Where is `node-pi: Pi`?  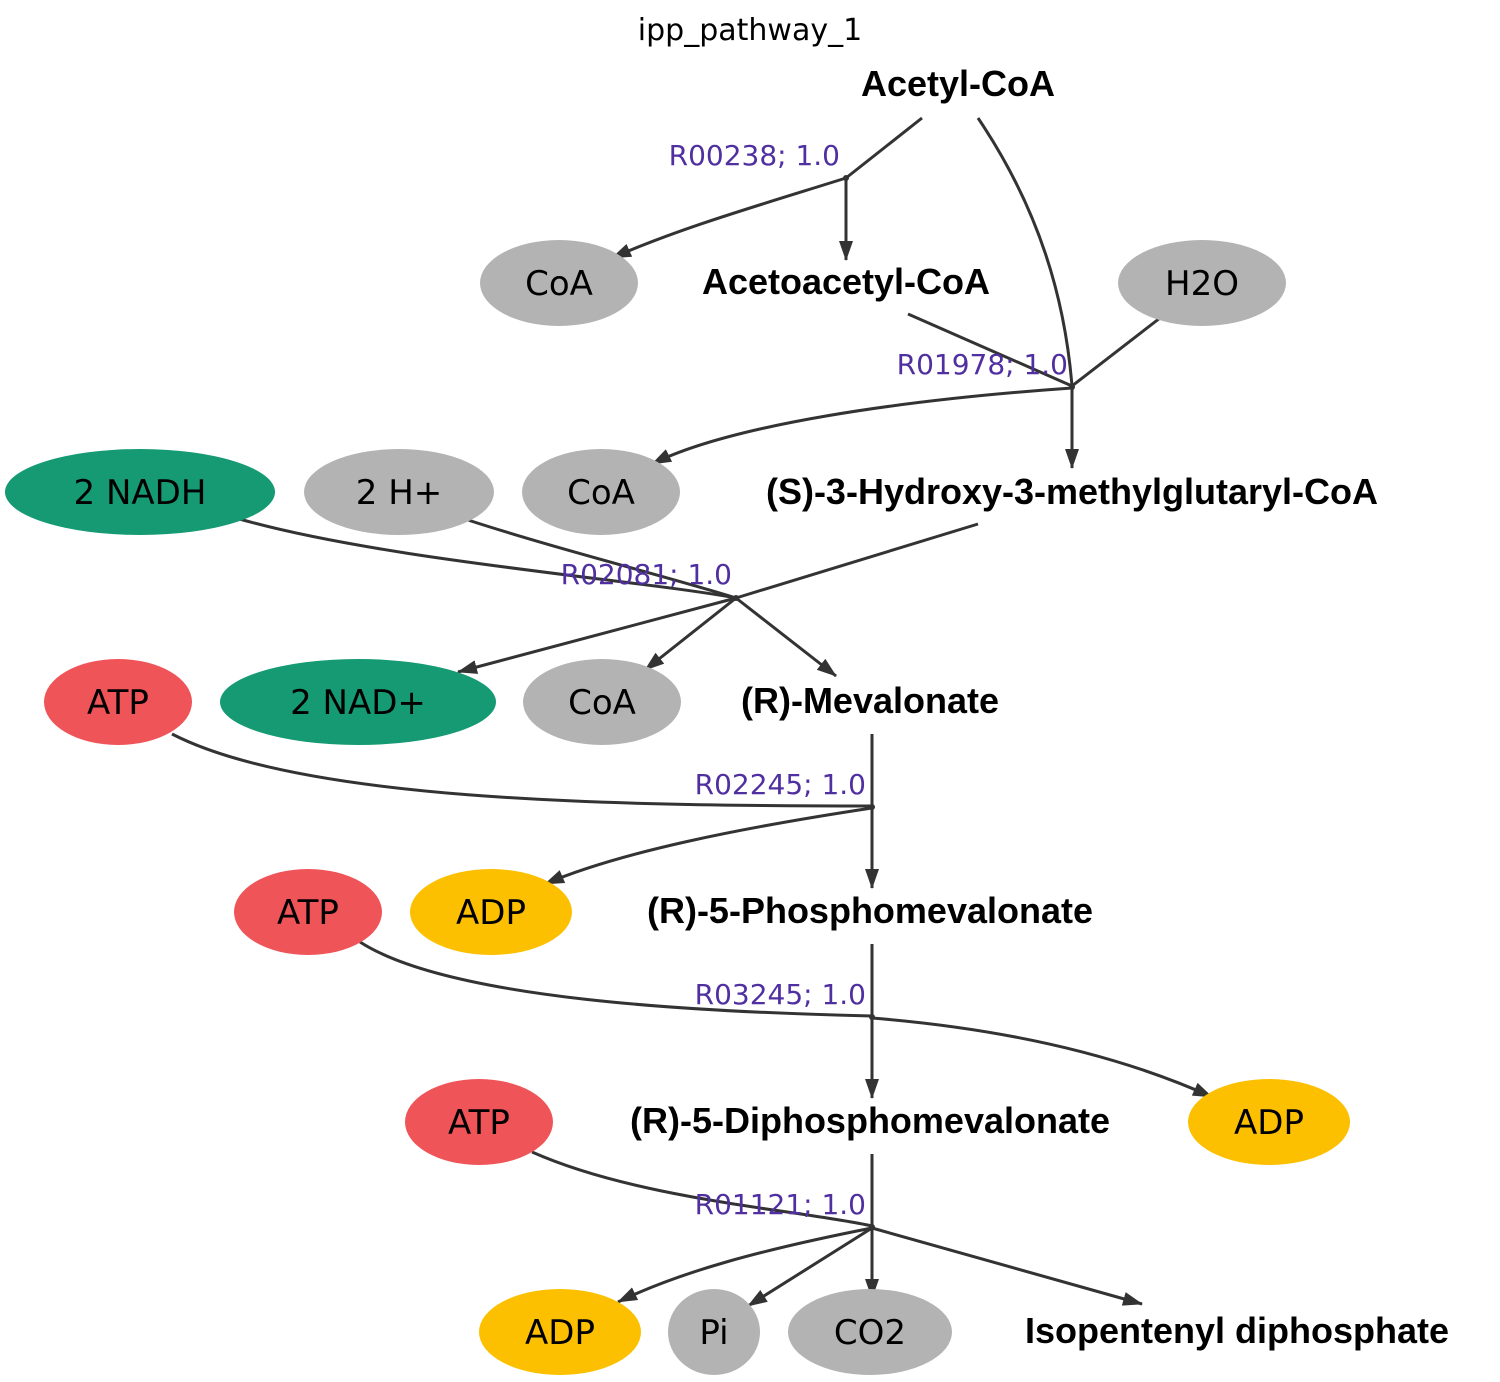 node-pi: Pi is located at coordinates (714, 1332).